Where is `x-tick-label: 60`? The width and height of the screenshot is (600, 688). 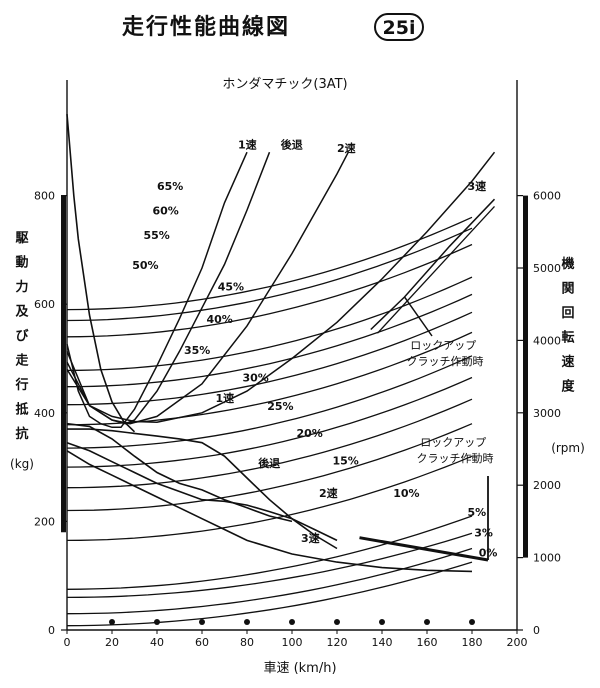
x-tick-label: 60 is located at coordinates (202, 642).